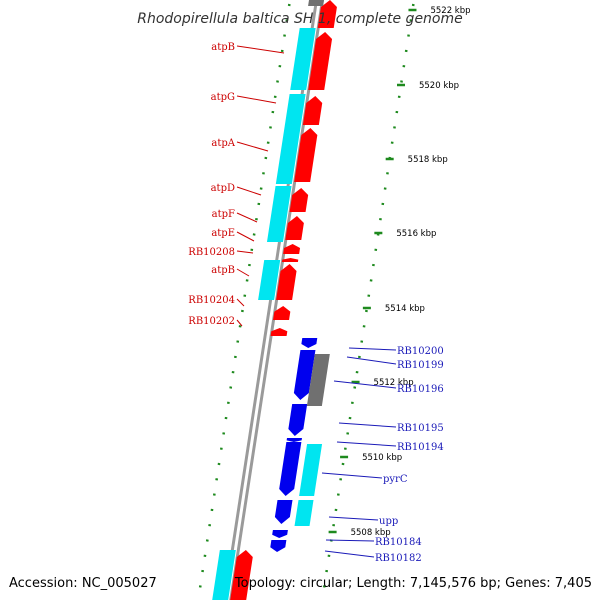 Image resolution: width=600 pixels, height=600 pixels. I want to click on gene-label-right: pyrC, so click(395, 479).